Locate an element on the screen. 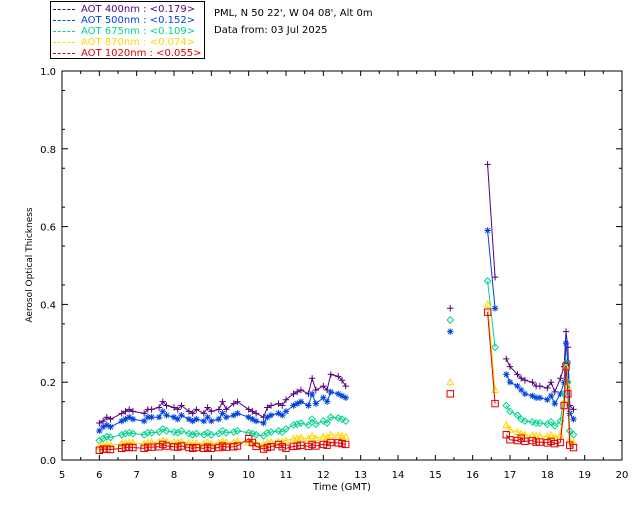 This screenshot has height=512, width=640. y-tick-label: 0.6 is located at coordinates (48, 228).